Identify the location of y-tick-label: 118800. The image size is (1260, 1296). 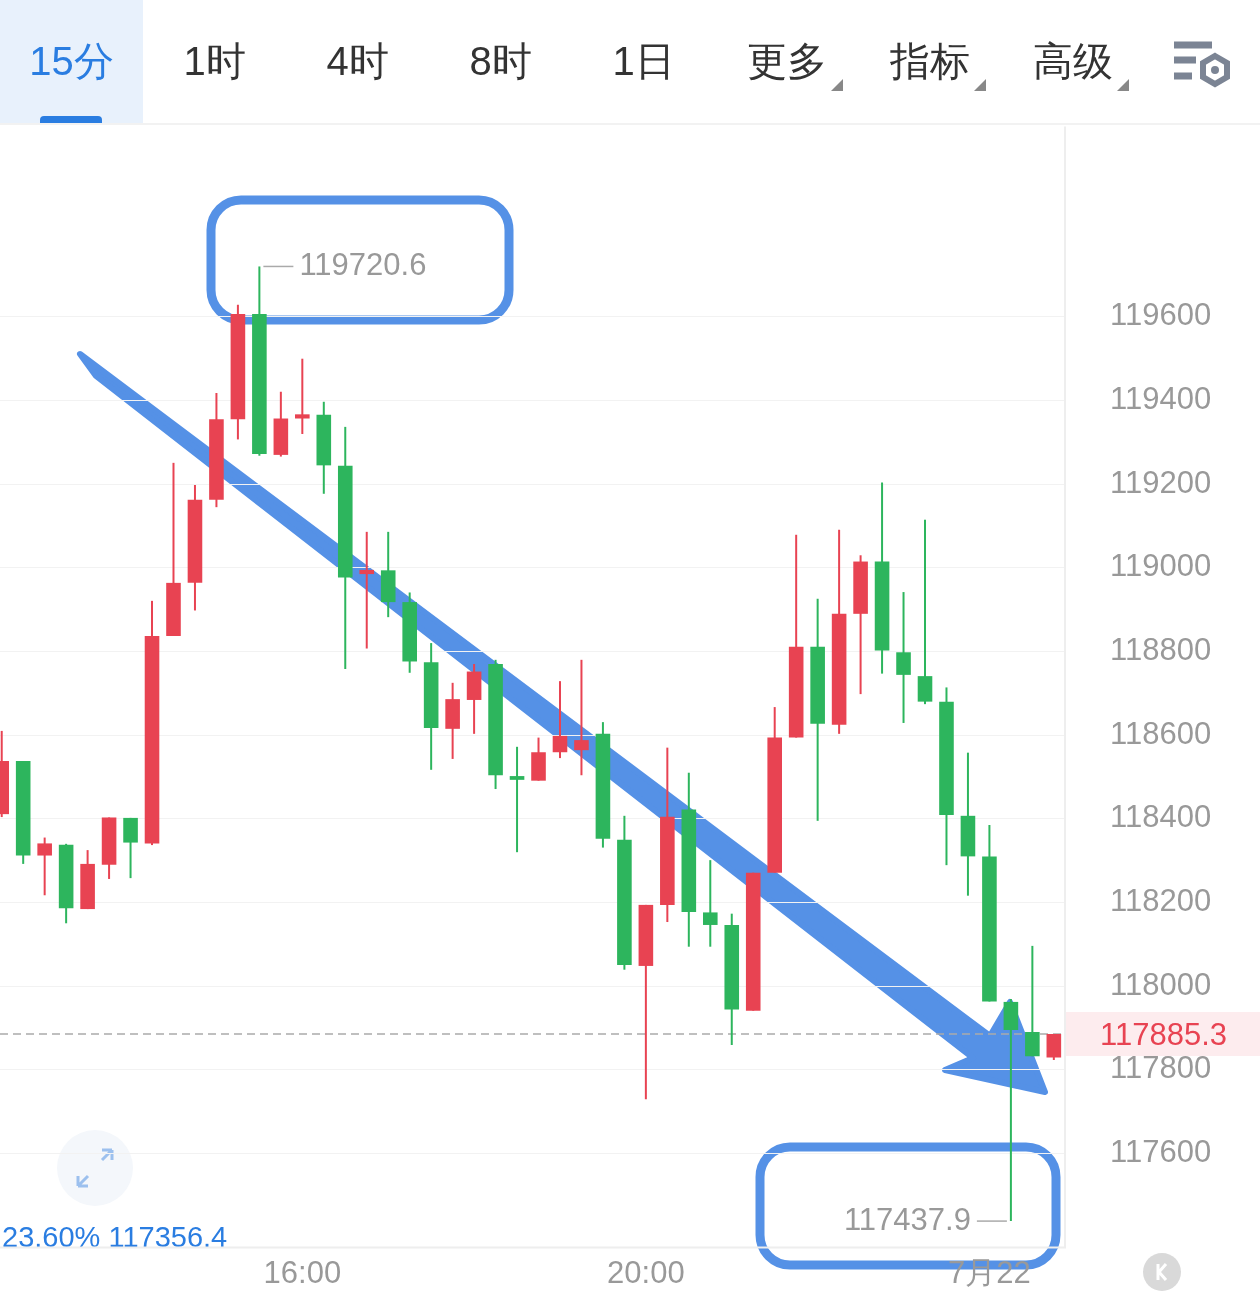
(1161, 649).